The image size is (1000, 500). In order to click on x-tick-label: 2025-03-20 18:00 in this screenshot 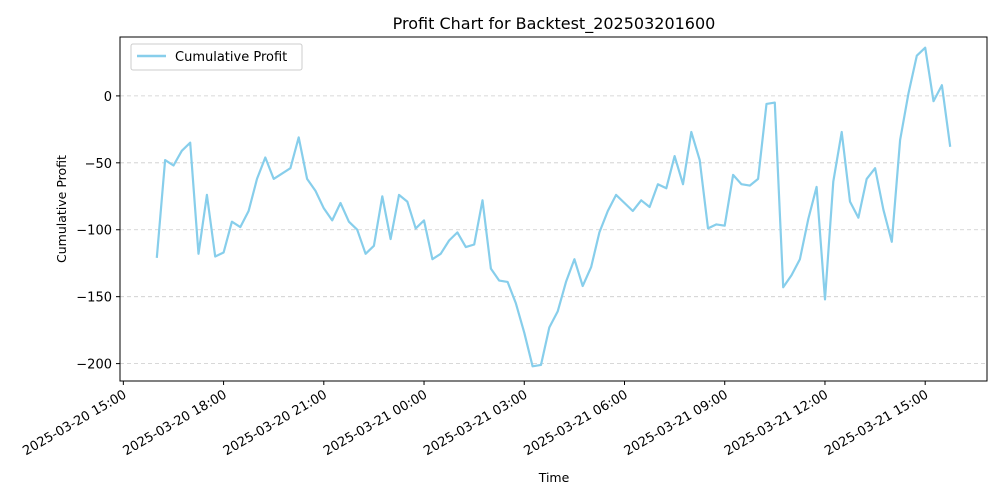, I will do `click(175, 423)`.